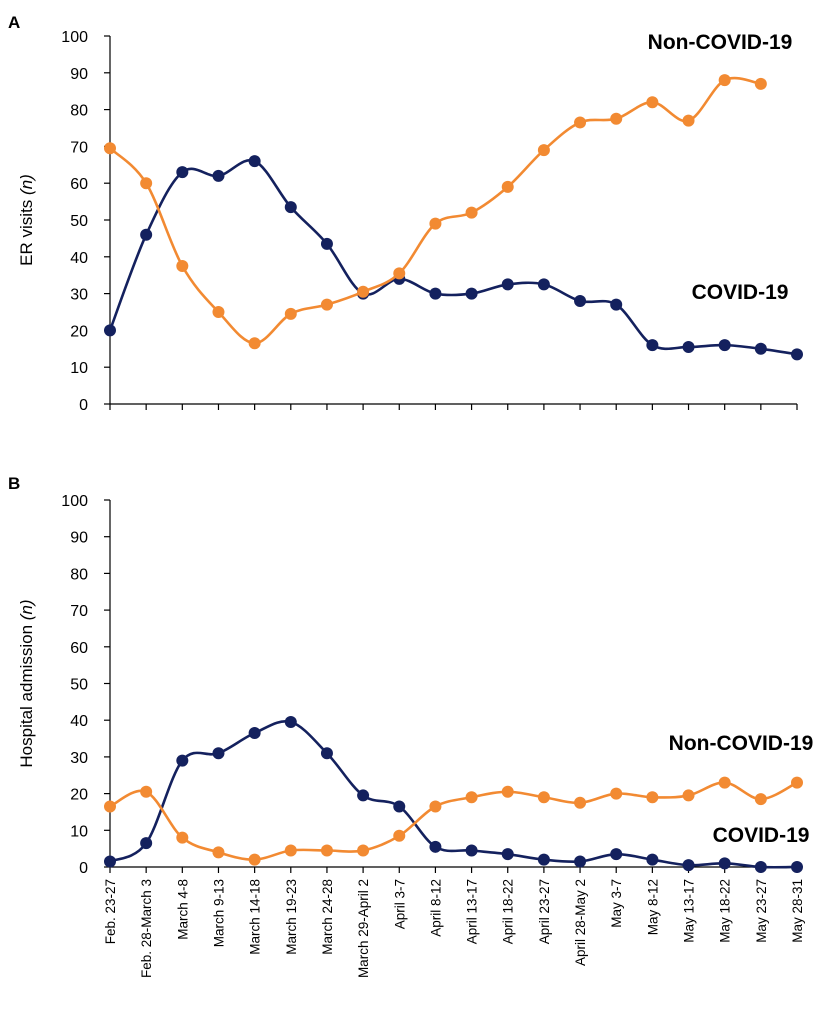 This screenshot has width=829, height=1019. What do you see at coordinates (291, 917) in the screenshot?
I see `x-tick-label: March 19-23` at bounding box center [291, 917].